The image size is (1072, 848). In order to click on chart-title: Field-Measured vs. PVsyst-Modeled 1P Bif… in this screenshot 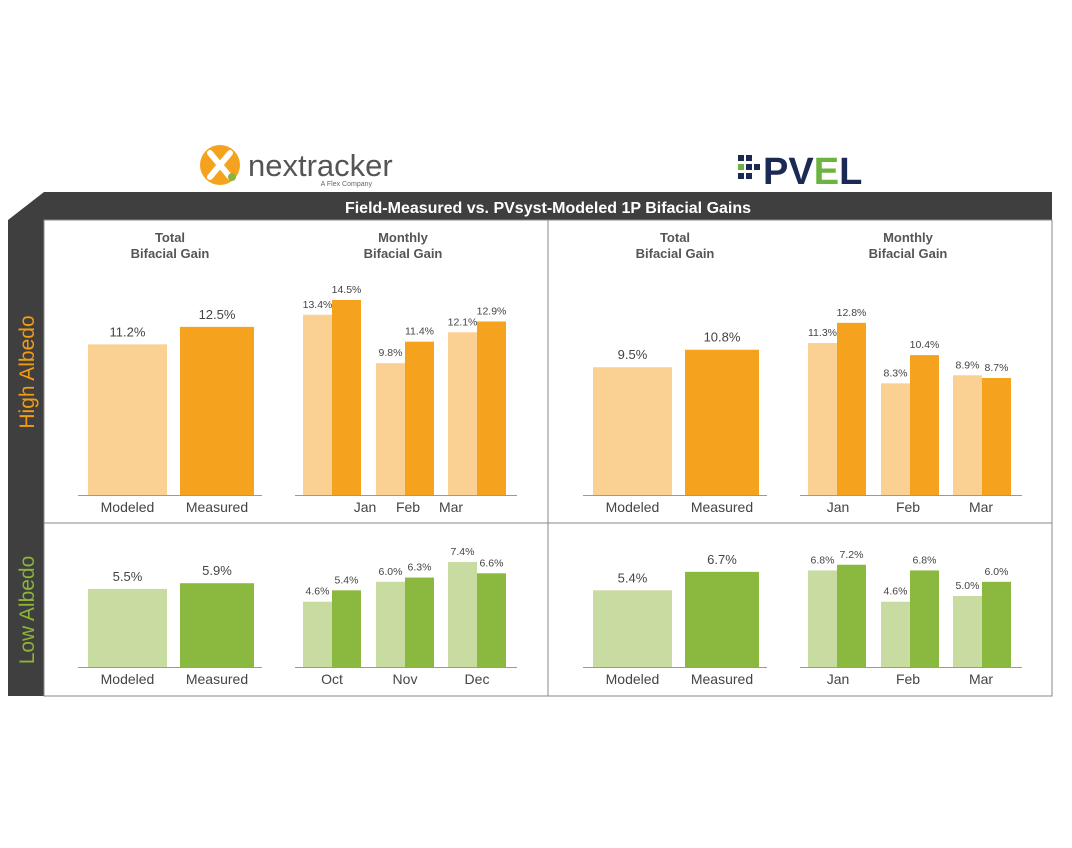, I will do `click(548, 208)`.